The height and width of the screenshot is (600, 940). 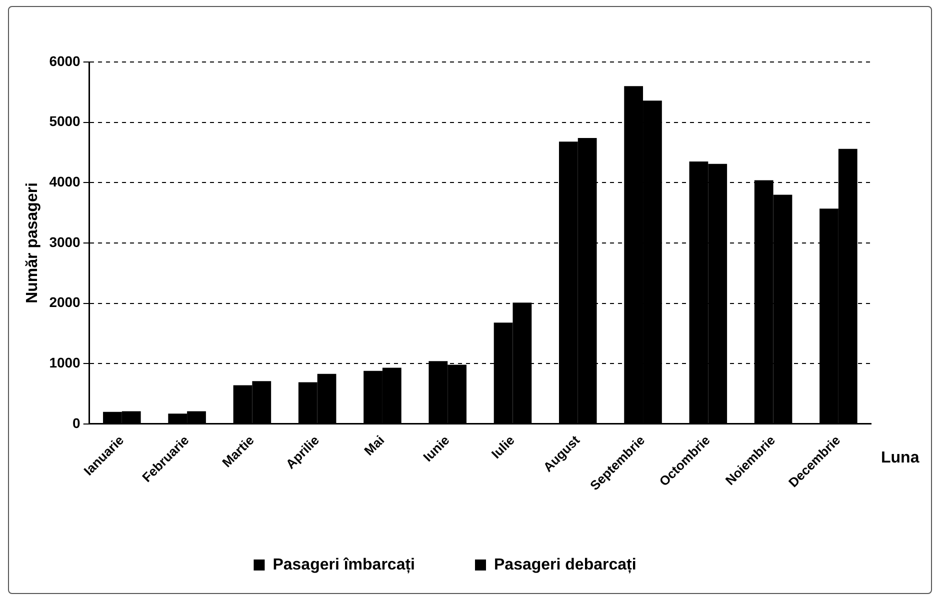 I want to click on x-tick-label: Mai, so click(x=374, y=445).